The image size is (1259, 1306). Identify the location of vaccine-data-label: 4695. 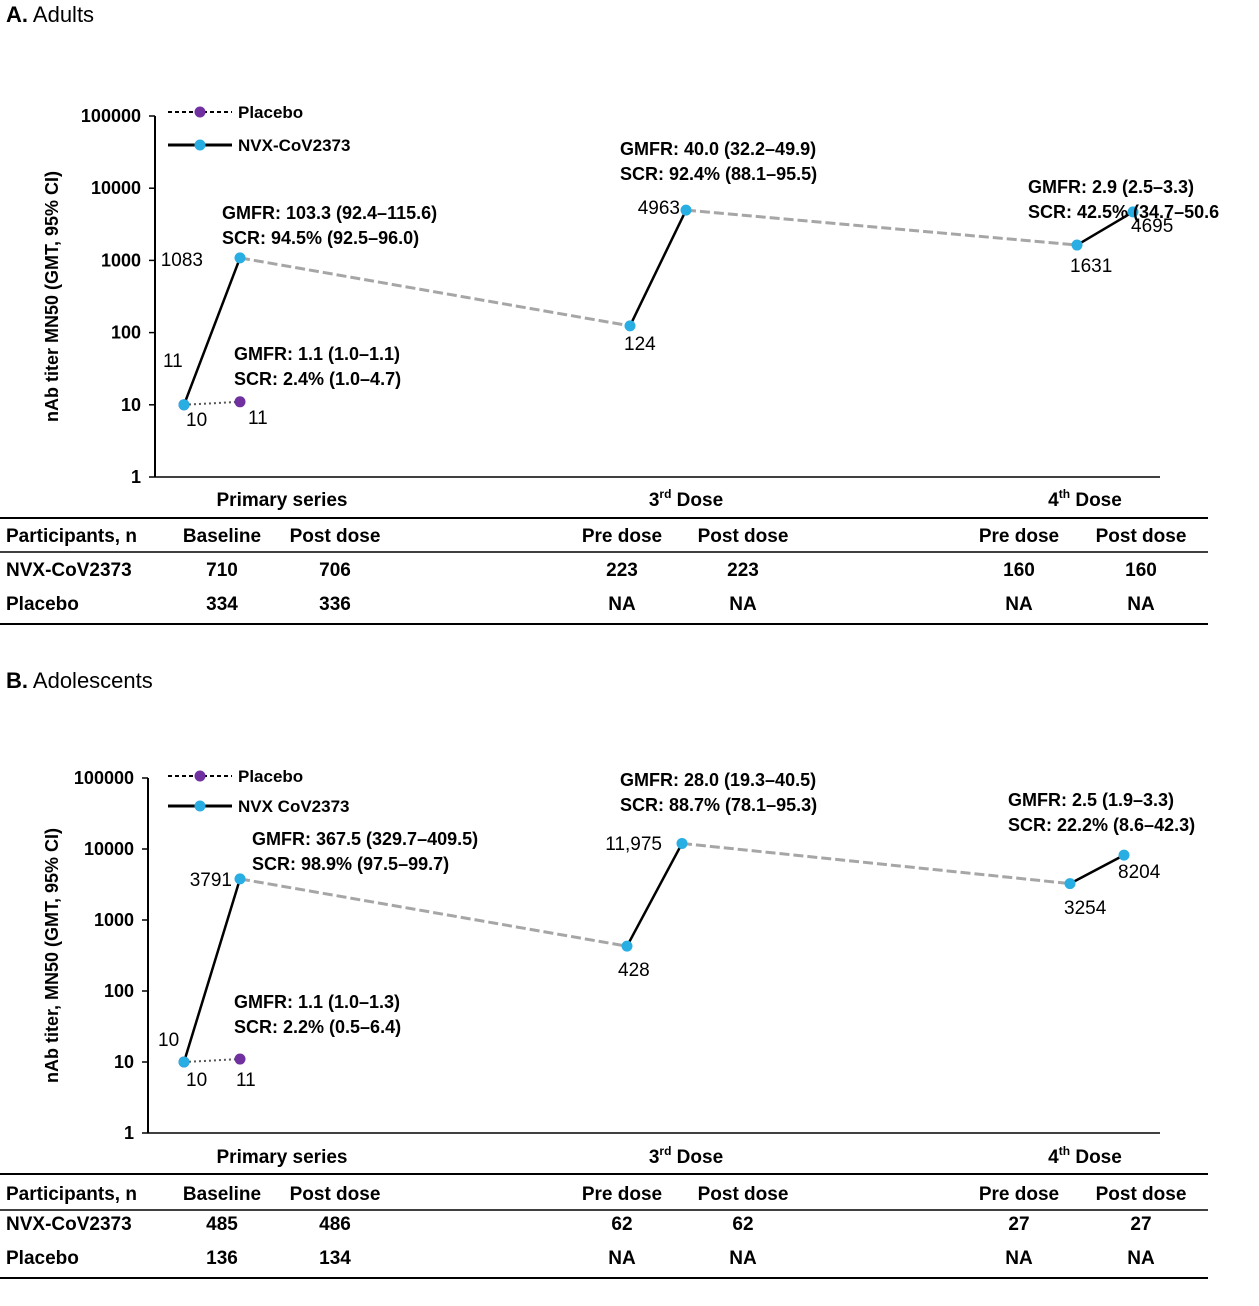
(1152, 226).